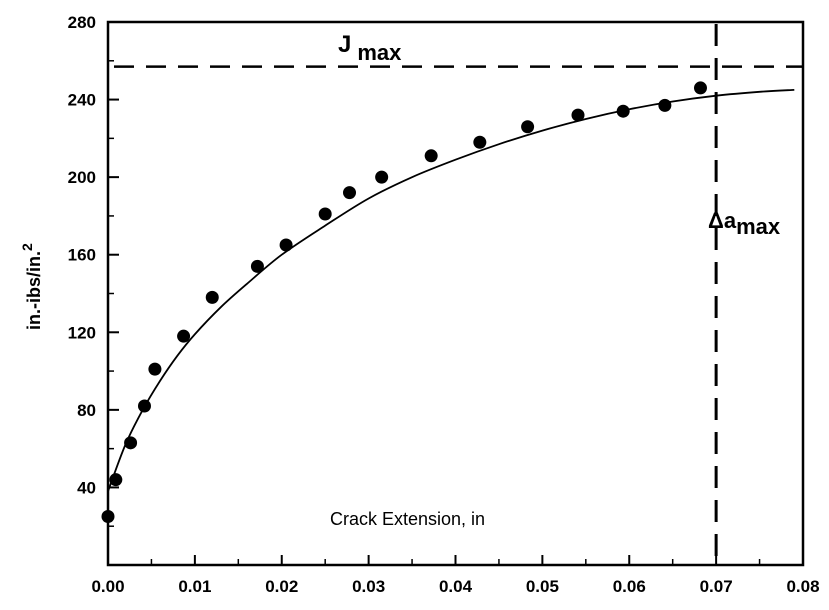 The width and height of the screenshot is (829, 610). I want to click on x-tick-label: 0.01, so click(194, 586).